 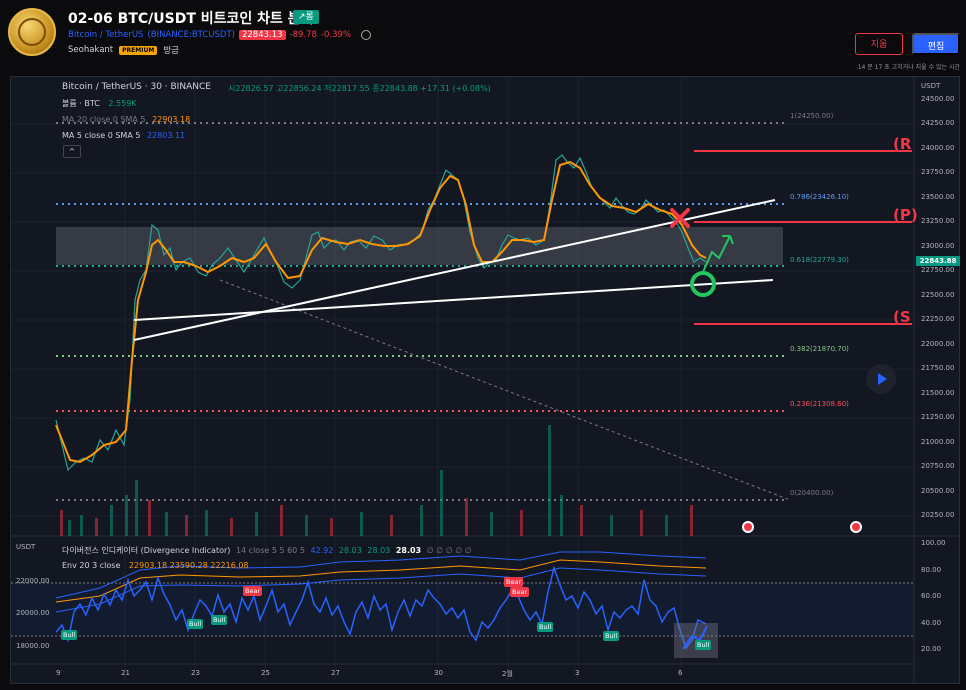 What do you see at coordinates (166, 135) in the screenshot?
I see `ma5-value: 22803.11` at bounding box center [166, 135].